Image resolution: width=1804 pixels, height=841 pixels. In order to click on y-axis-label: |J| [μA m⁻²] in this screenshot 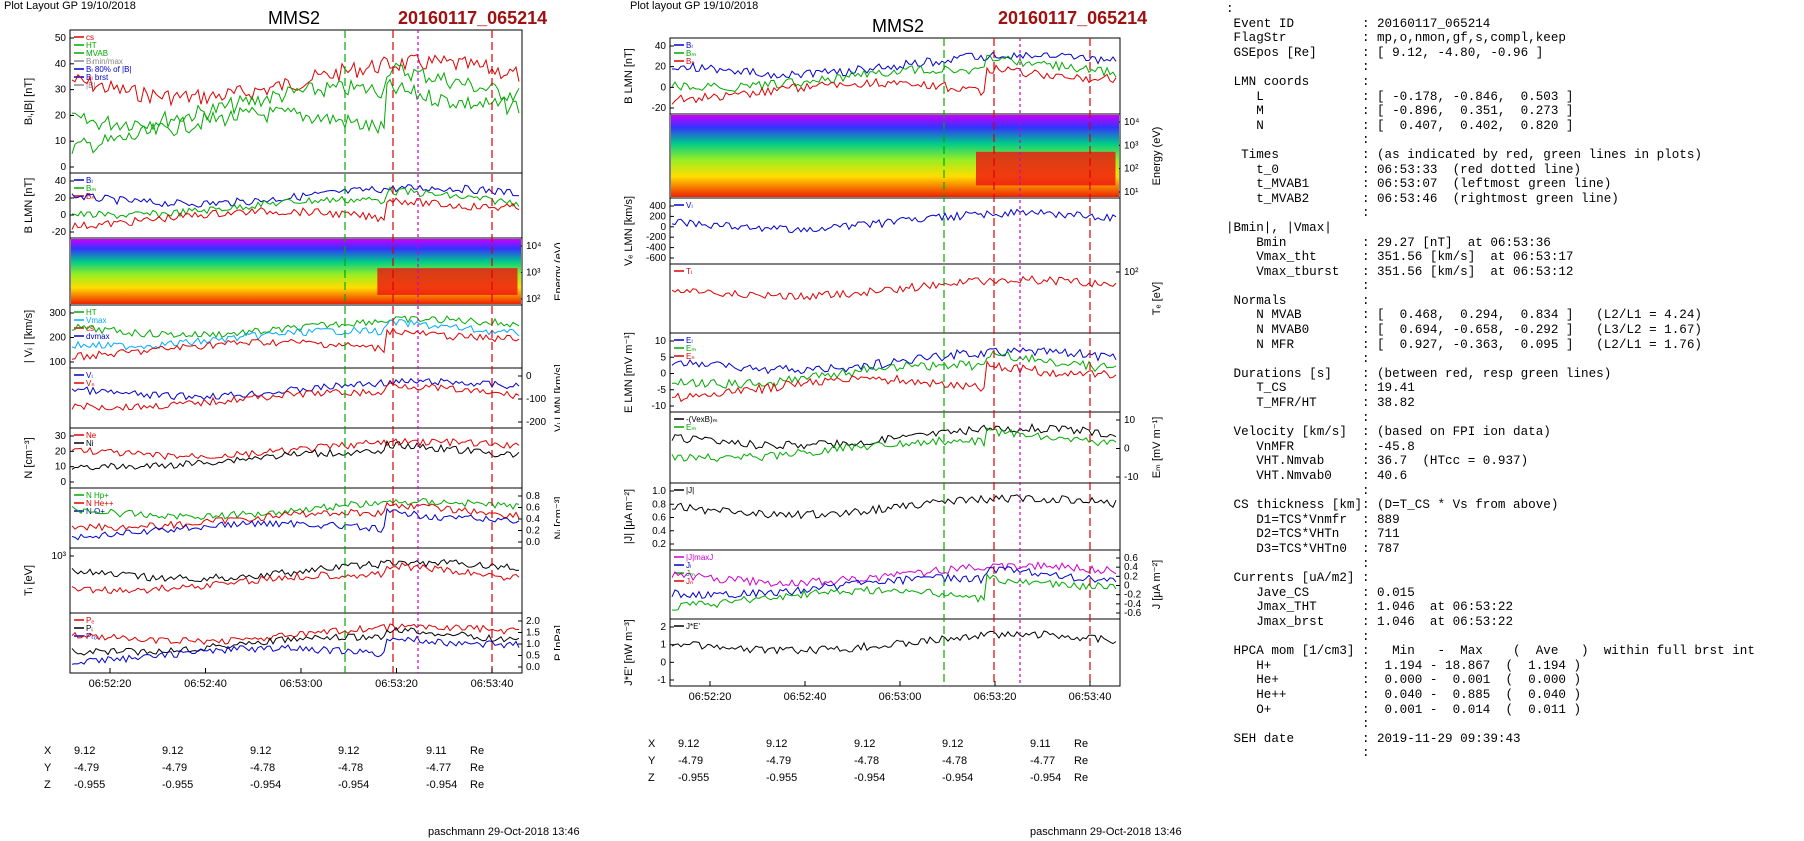, I will do `click(629, 516)`.